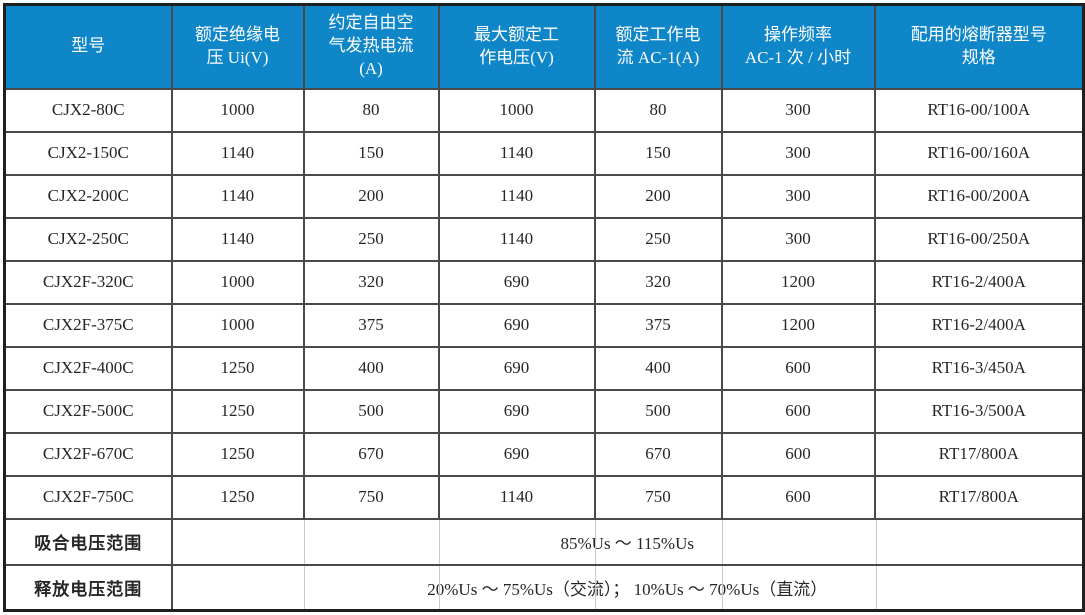 The image size is (1085, 615). What do you see at coordinates (88, 368) in the screenshot?
I see `cell-model: CJX2F-400C` at bounding box center [88, 368].